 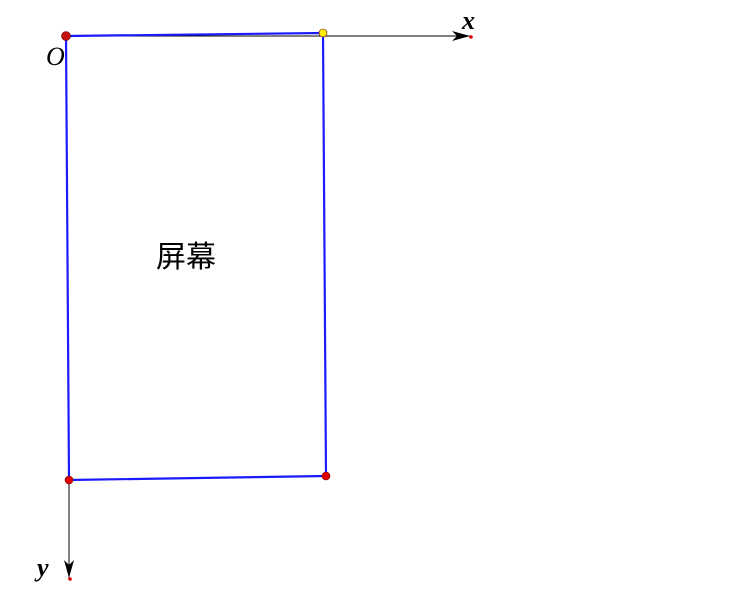 What do you see at coordinates (69, 480) in the screenshot?
I see `bottom-left-point` at bounding box center [69, 480].